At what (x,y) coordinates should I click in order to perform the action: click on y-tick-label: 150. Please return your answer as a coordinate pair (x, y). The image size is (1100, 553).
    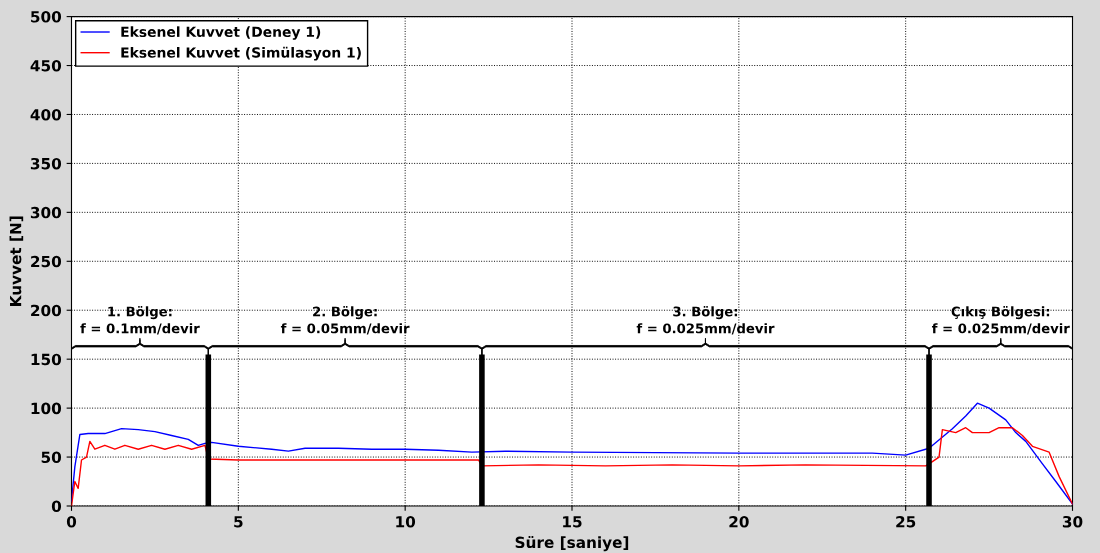
    Looking at the image, I should click on (46, 359).